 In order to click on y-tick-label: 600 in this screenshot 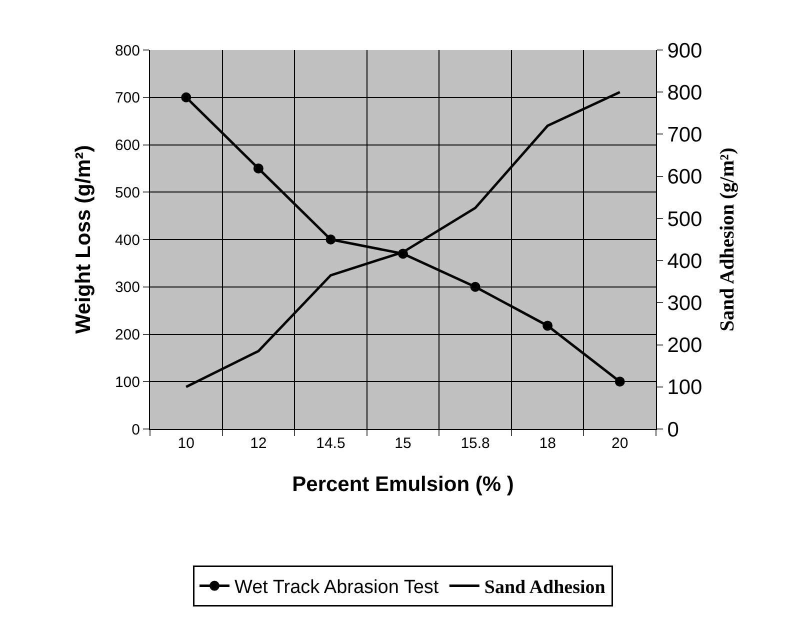, I will do `click(127, 145)`.